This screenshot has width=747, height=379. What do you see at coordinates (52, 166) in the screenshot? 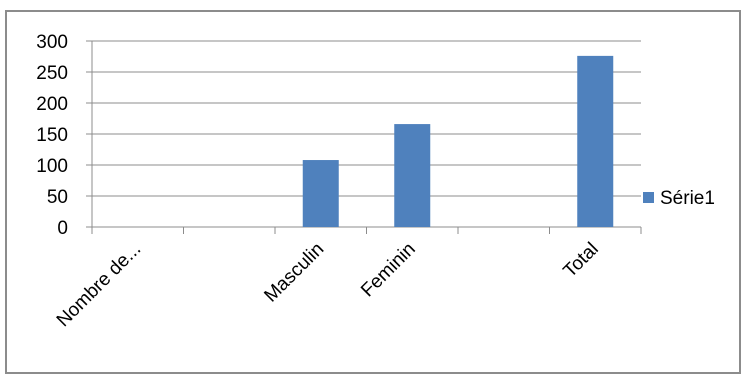
I see `y-tick-label: 100` at bounding box center [52, 166].